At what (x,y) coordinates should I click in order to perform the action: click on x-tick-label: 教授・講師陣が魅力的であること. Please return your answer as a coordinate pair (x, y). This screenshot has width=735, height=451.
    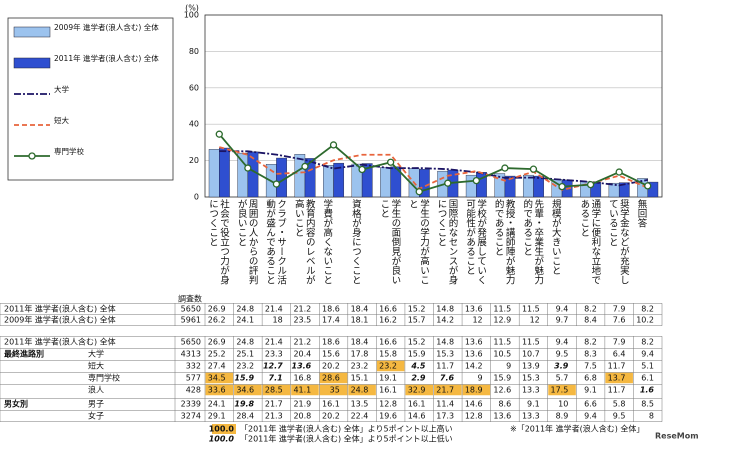
    Looking at the image, I should click on (503, 242).